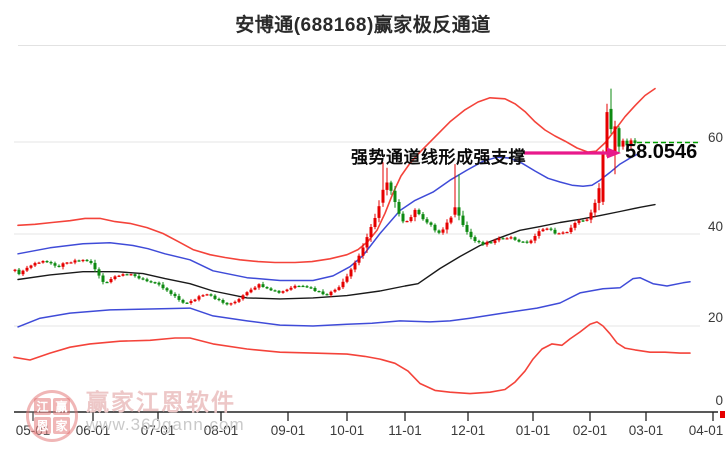 The image size is (726, 450). What do you see at coordinates (706, 430) in the screenshot?
I see `x-axis-label-04-01: 04-01` at bounding box center [706, 430].